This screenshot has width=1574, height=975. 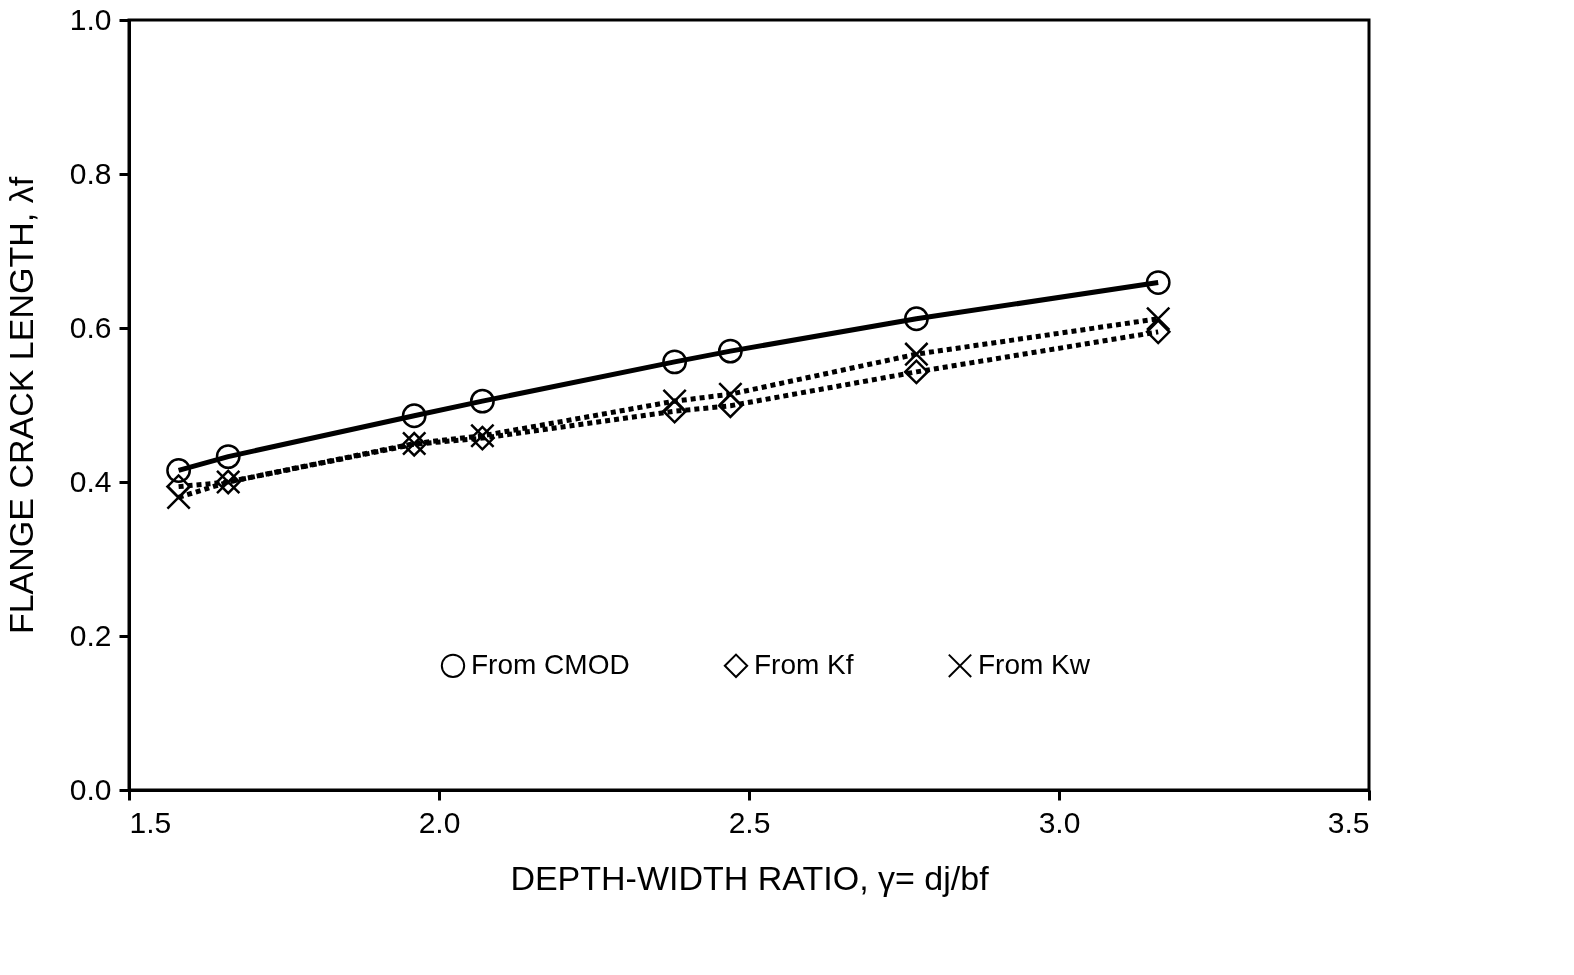 What do you see at coordinates (20, 405) in the screenshot?
I see `y-axis-title: FLANGE CRACK LENGTH, λf` at bounding box center [20, 405].